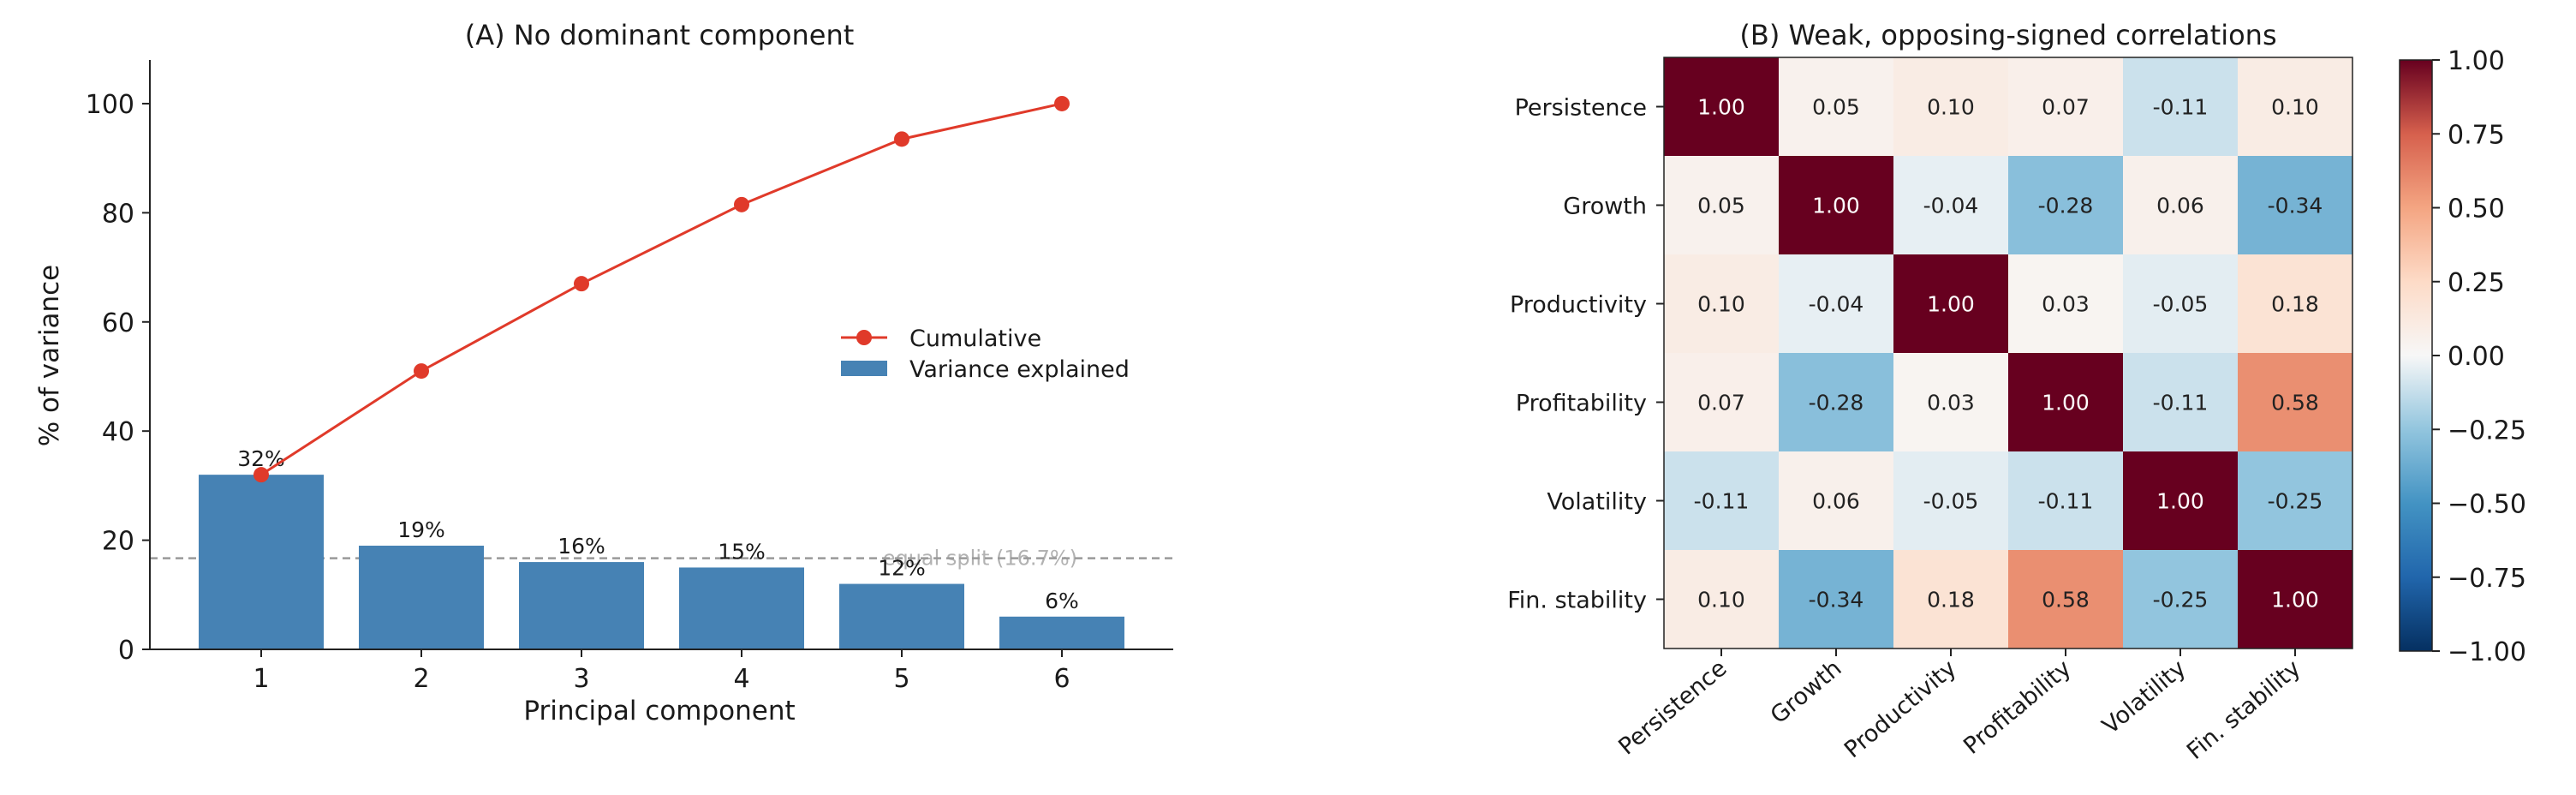 This screenshot has height=795, width=2576. I want to click on y-axis-label: % of variance, so click(49, 356).